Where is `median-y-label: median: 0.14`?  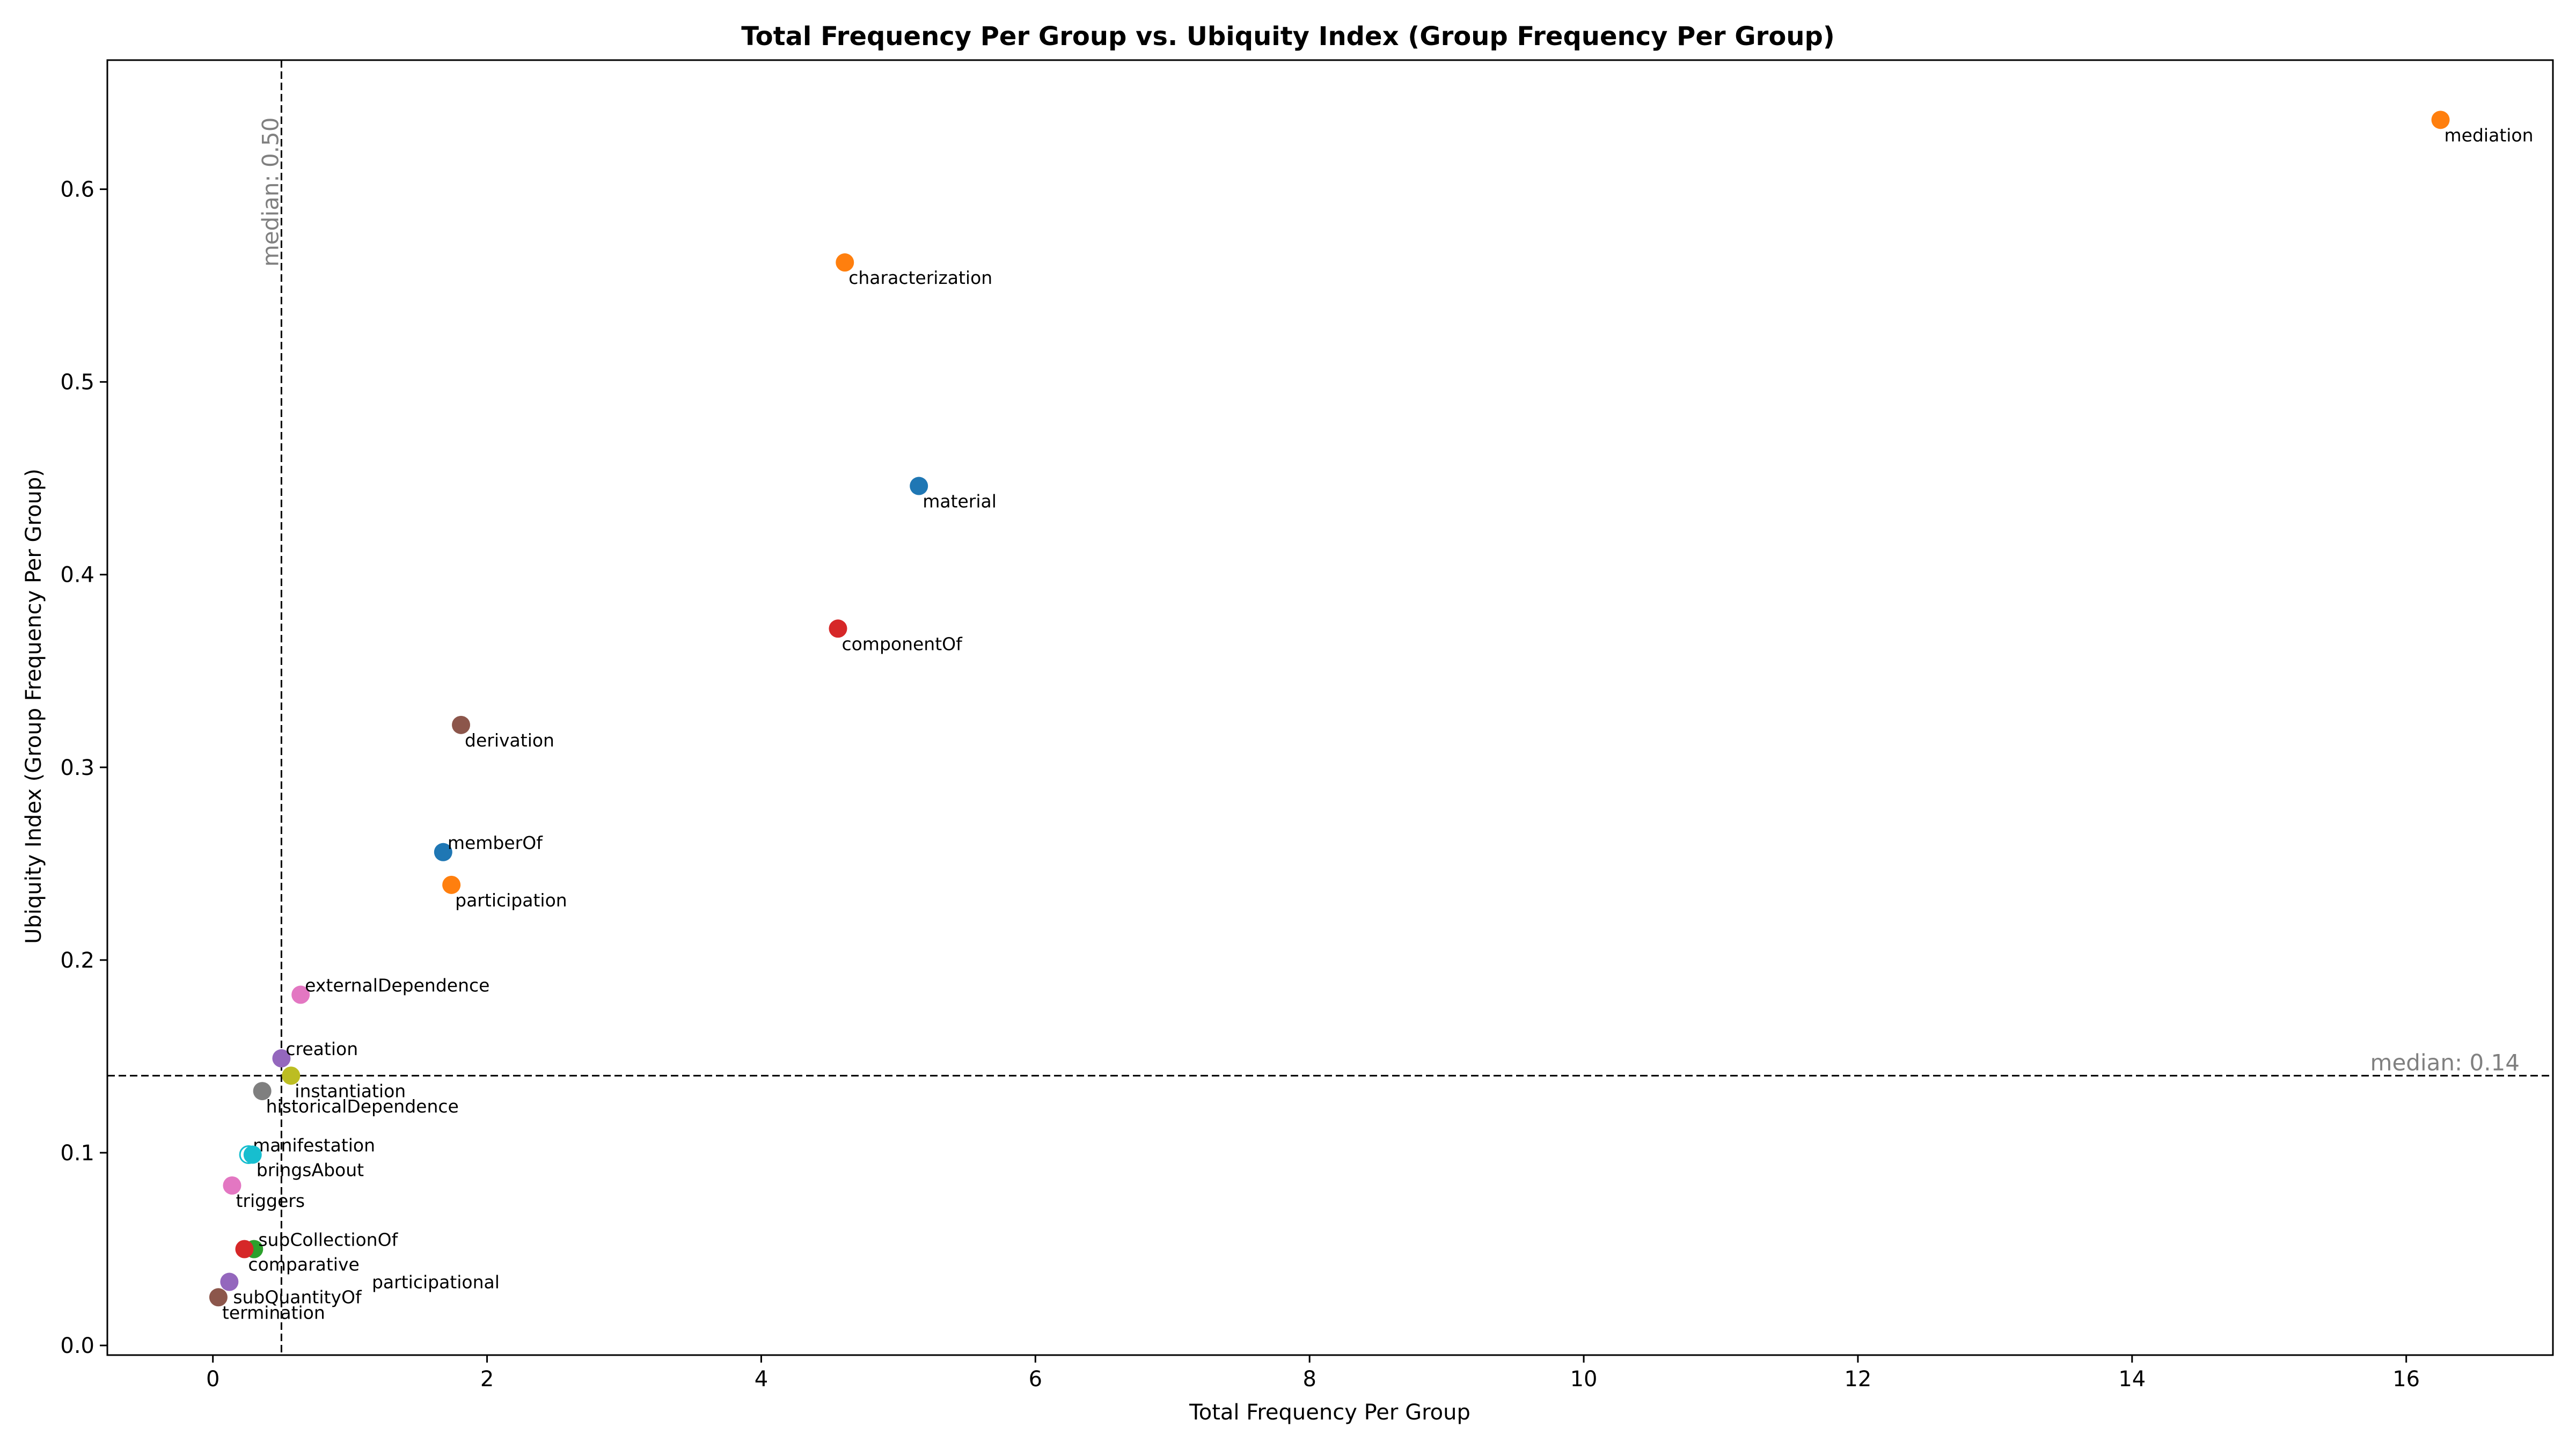 median-y-label: median: 0.14 is located at coordinates (2445, 1062).